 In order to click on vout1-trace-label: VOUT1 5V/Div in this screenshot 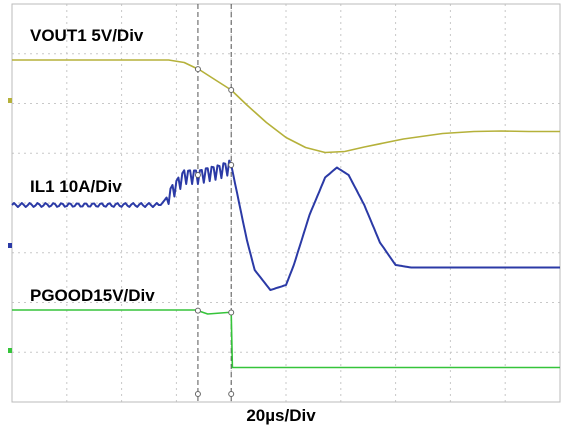, I will do `click(87, 35)`.